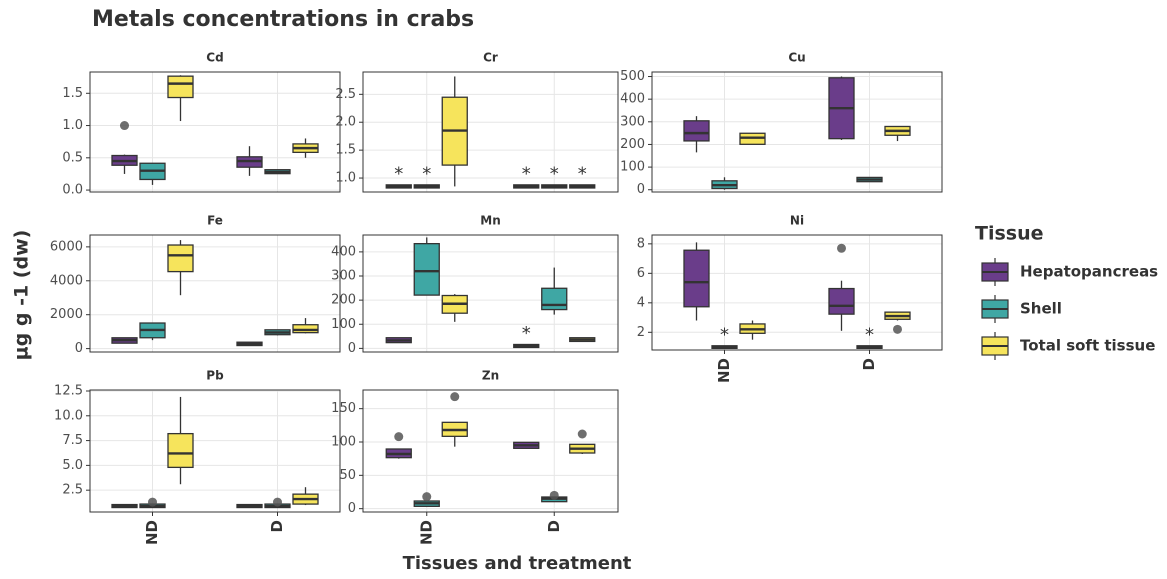 This screenshot has width=1167, height=579. Describe the element at coordinates (632, 76) in the screenshot. I see `y-tick-label: 500` at that location.